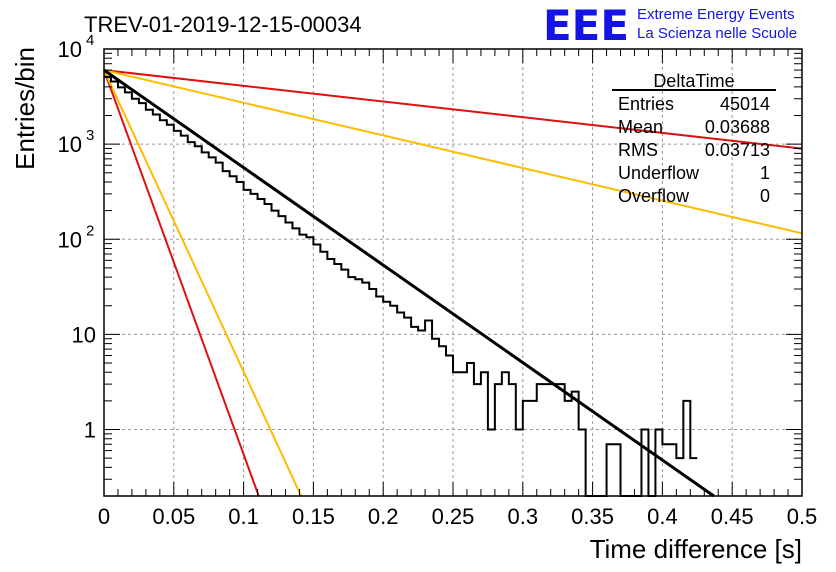  What do you see at coordinates (104, 516) in the screenshot?
I see `x-tick-label: 0` at bounding box center [104, 516].